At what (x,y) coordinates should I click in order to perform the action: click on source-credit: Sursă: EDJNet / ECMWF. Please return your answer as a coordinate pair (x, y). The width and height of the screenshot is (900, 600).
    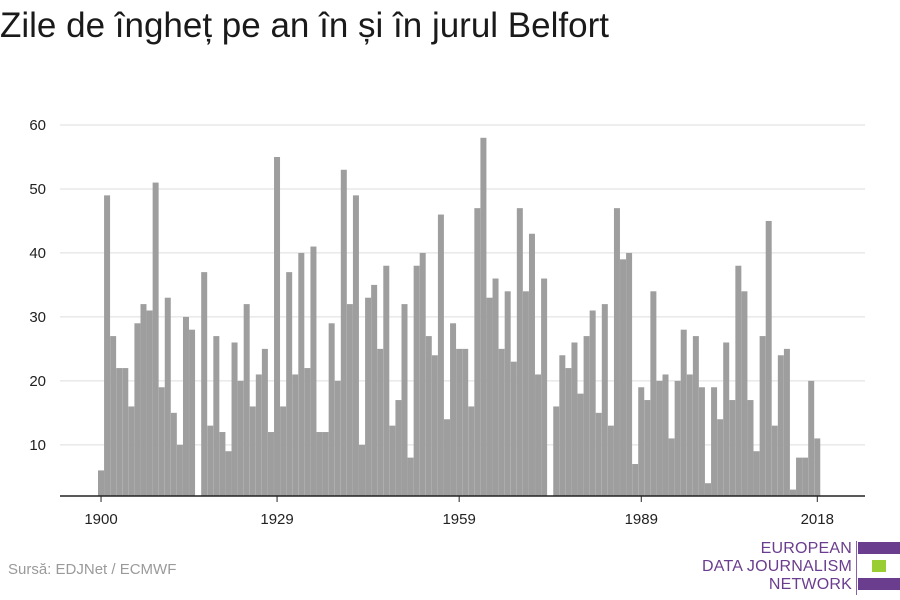
    Looking at the image, I should click on (92, 569).